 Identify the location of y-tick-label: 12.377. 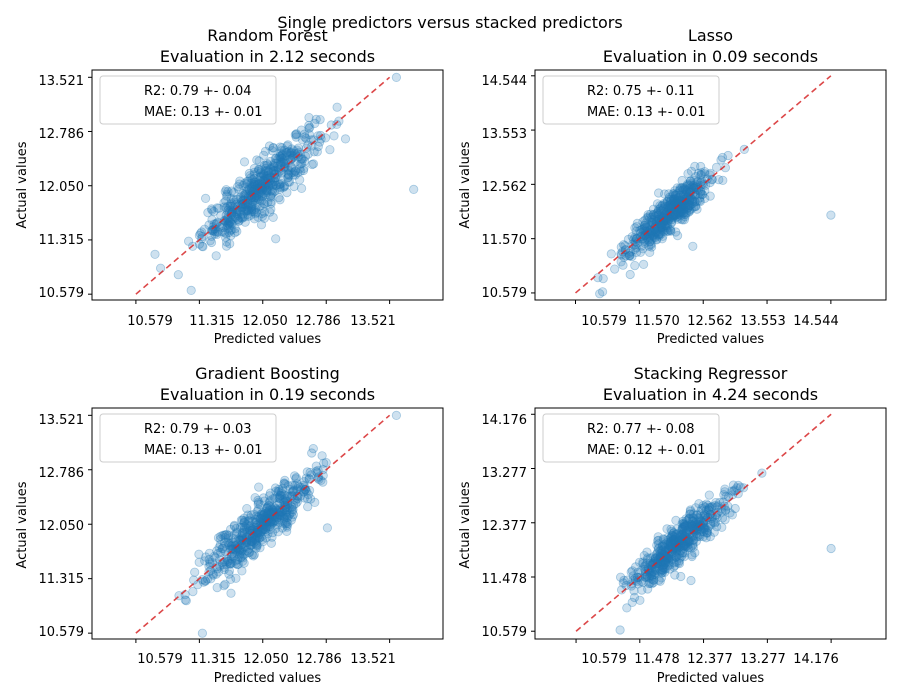
(505, 526).